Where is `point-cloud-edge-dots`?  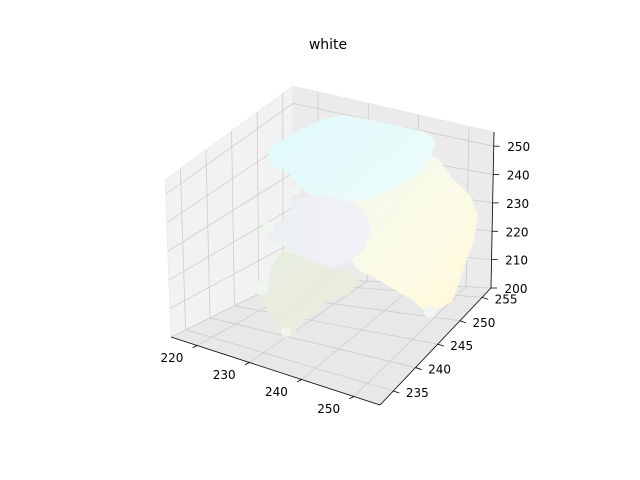
point-cloud-edge-dots is located at coordinates (345, 261).